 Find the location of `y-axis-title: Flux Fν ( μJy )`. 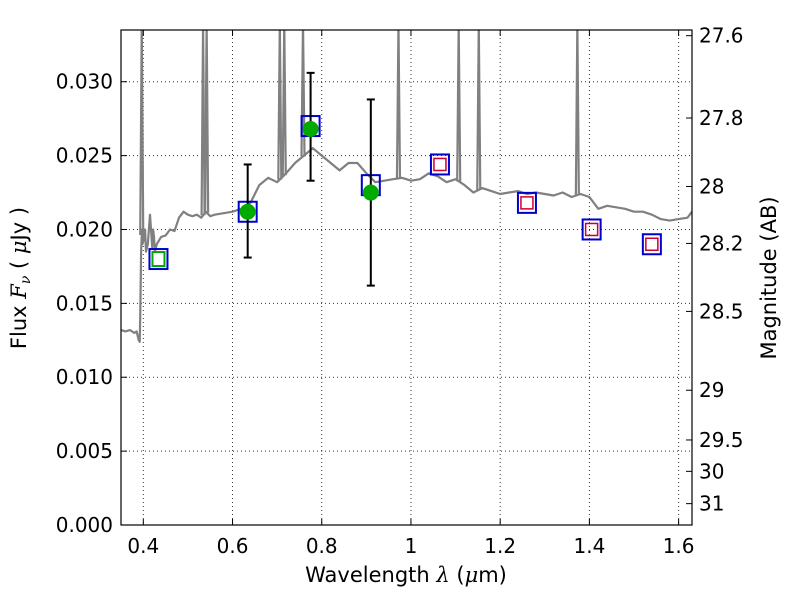

y-axis-title: Flux Fν ( μJy ) is located at coordinates (20, 278).